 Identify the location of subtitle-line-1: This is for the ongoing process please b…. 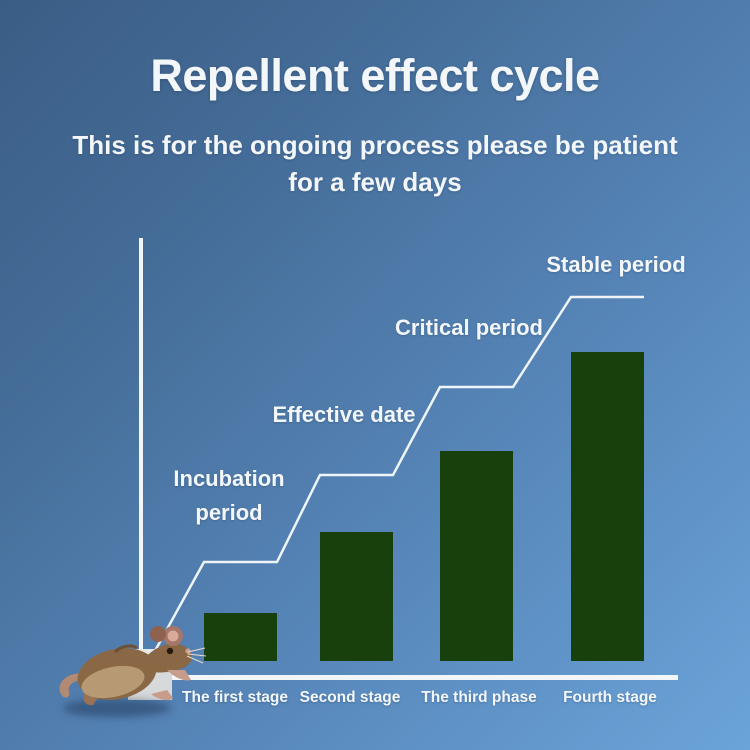
(375, 145).